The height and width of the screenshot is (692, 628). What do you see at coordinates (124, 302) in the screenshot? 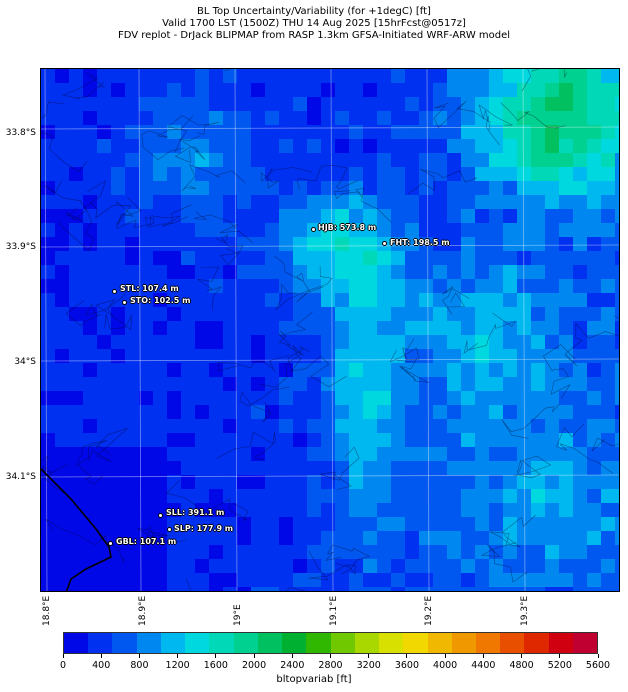
I see `station-marker-sto` at bounding box center [124, 302].